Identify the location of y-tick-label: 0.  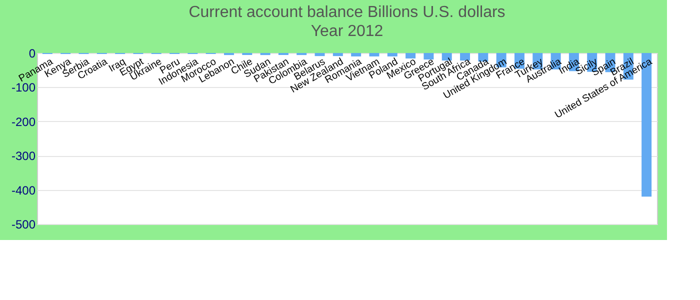
(32, 53).